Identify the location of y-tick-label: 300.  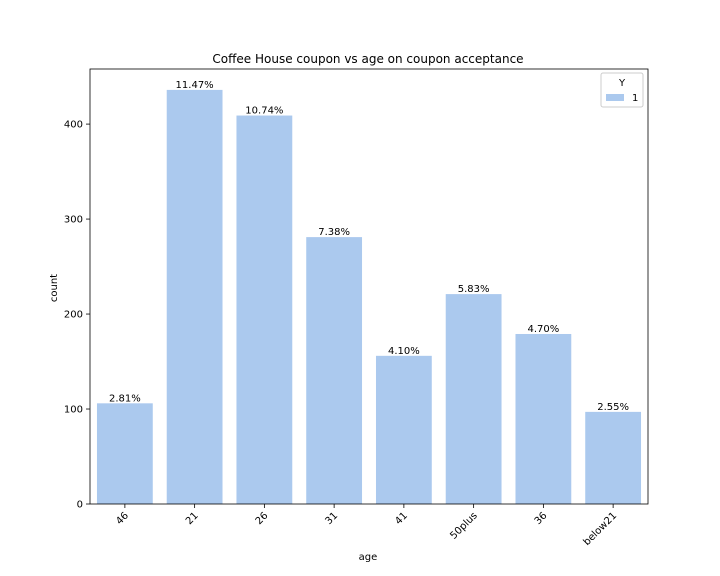
(73, 220).